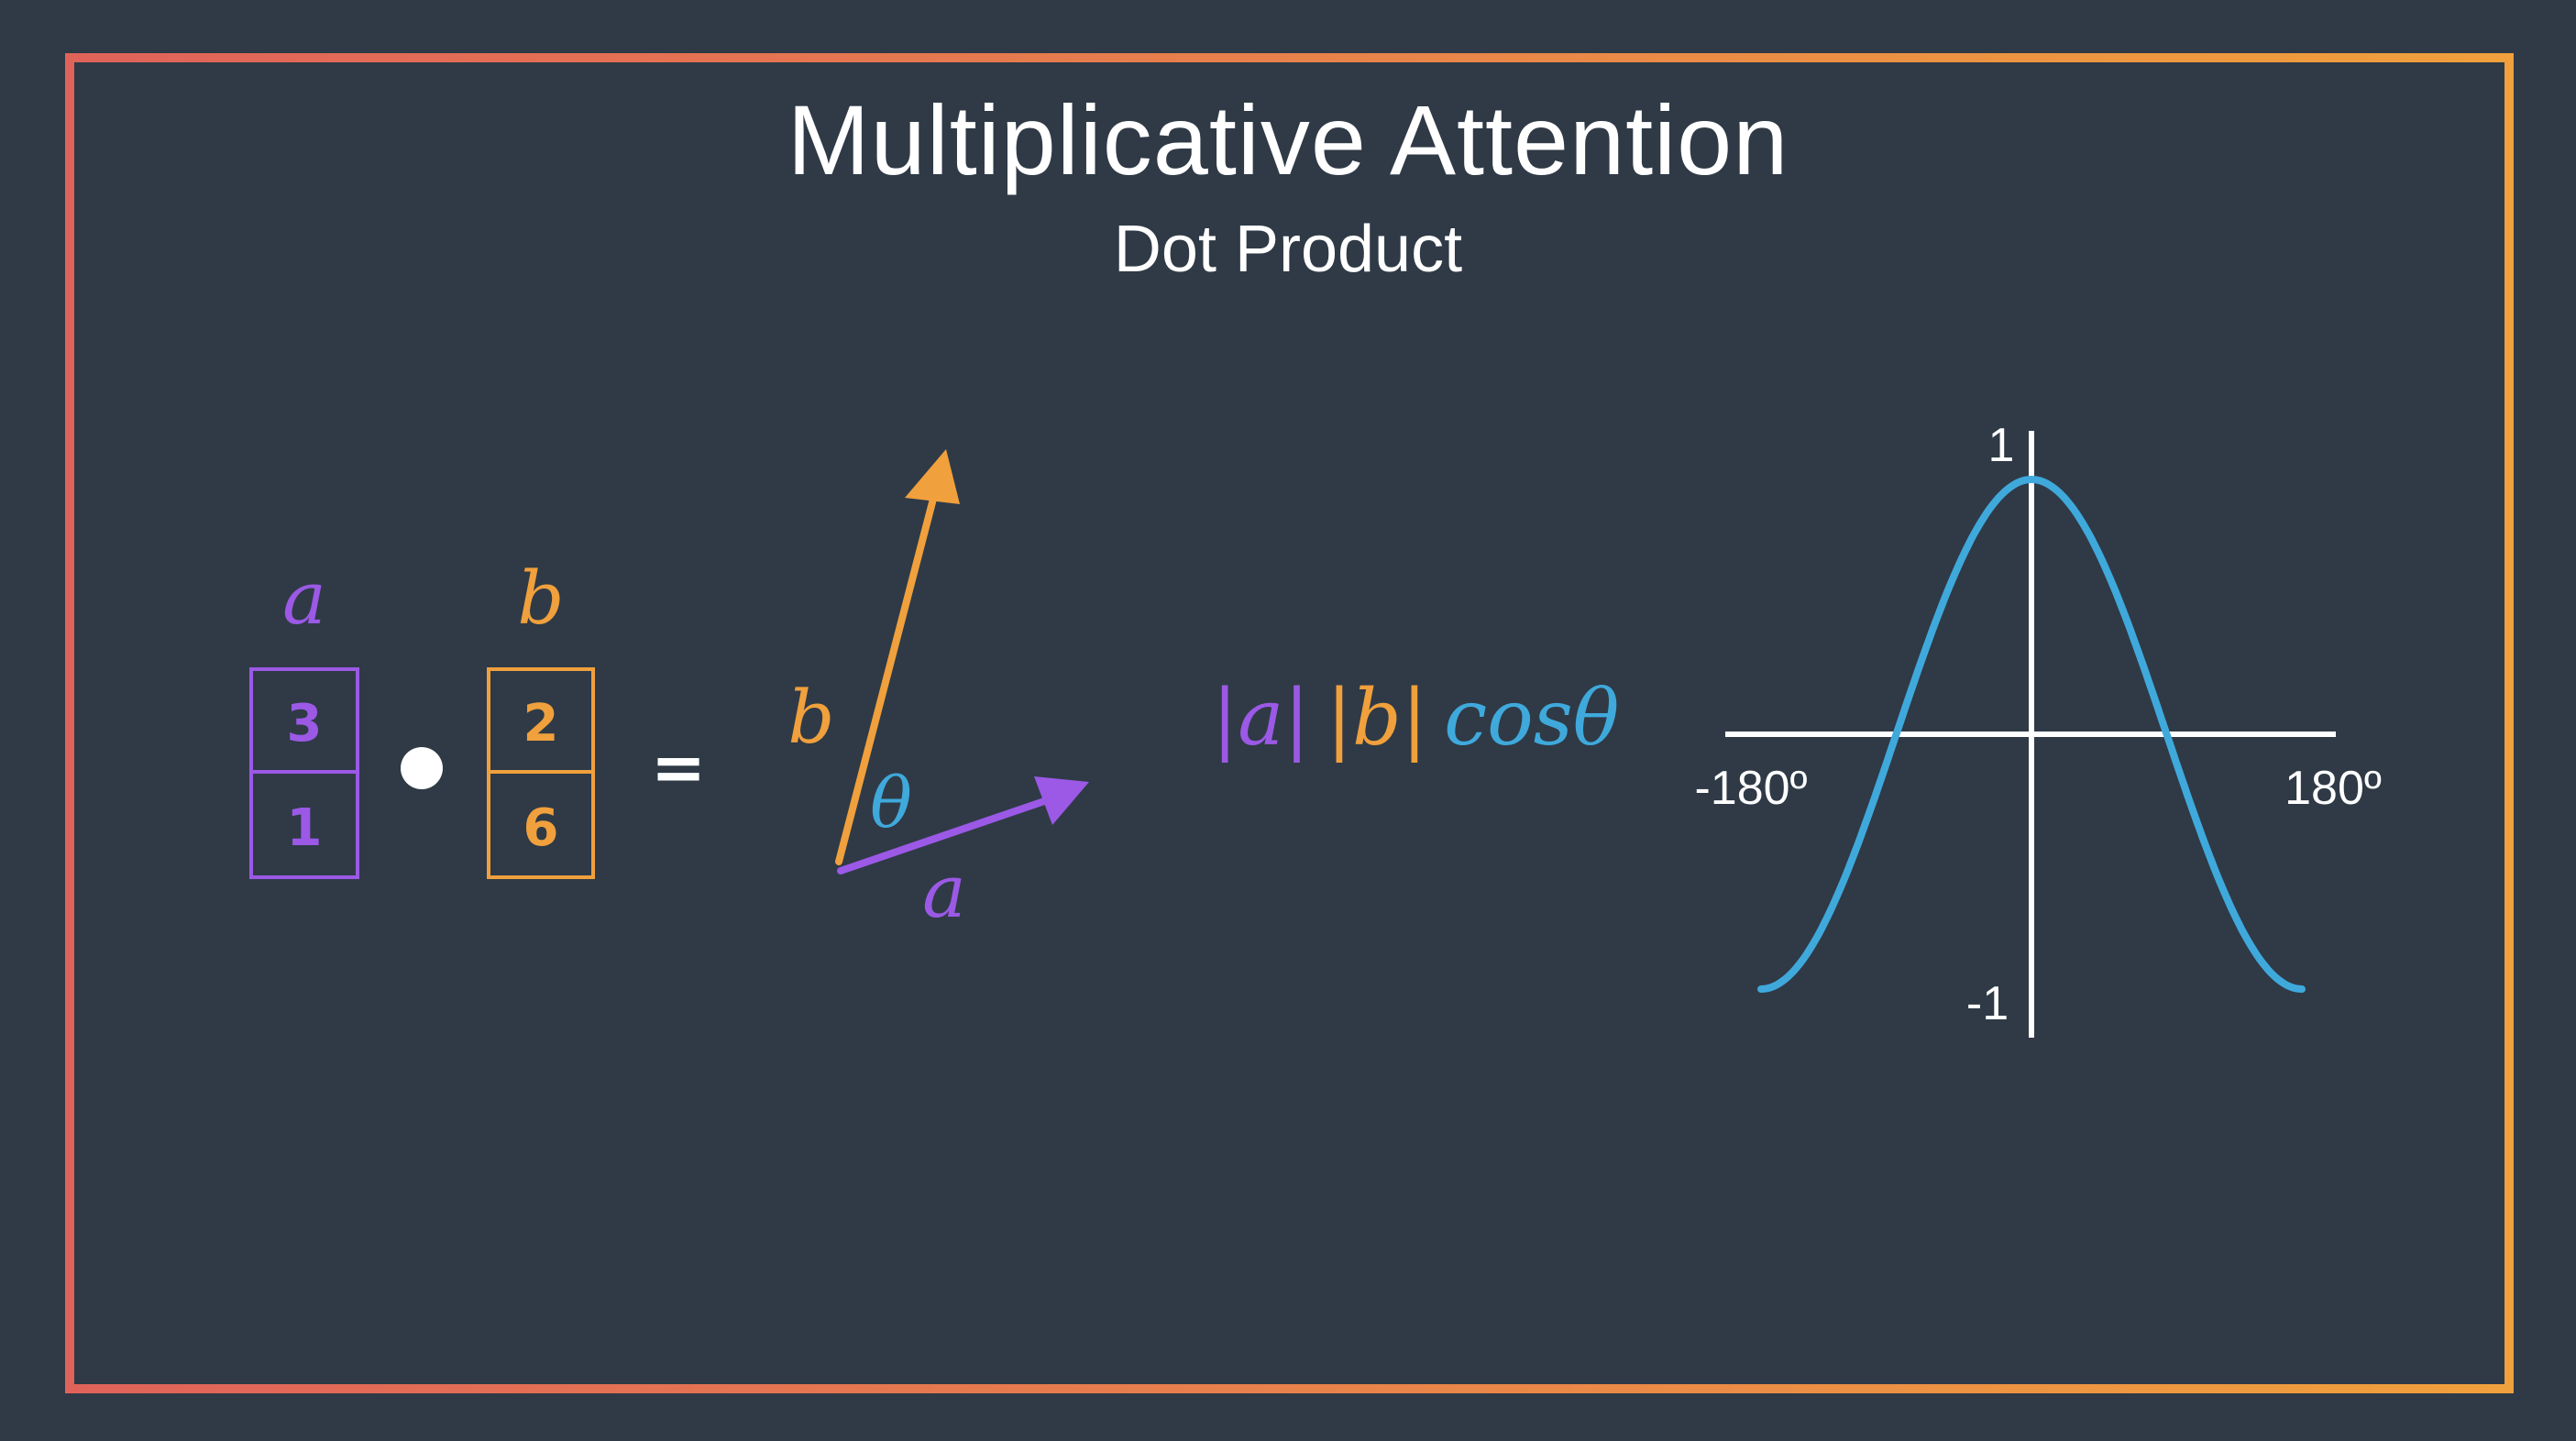  I want to click on title-block: Multiplicative Attention Dot Product, so click(1288, 187).